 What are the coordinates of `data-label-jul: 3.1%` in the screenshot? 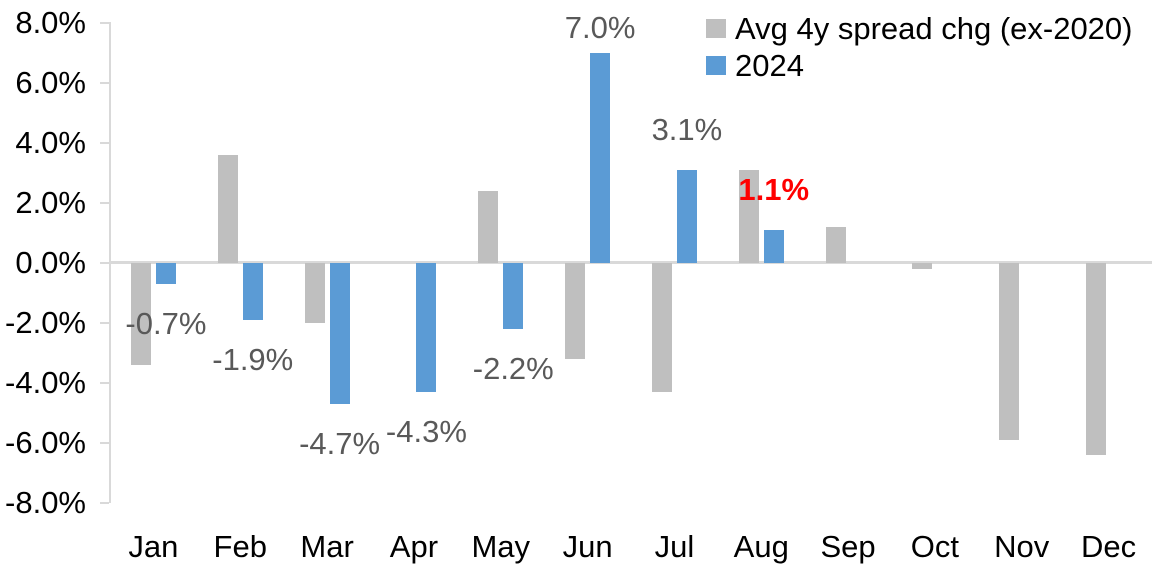 It's located at (687, 129).